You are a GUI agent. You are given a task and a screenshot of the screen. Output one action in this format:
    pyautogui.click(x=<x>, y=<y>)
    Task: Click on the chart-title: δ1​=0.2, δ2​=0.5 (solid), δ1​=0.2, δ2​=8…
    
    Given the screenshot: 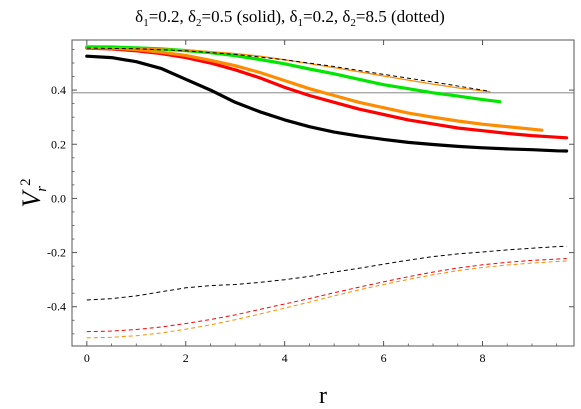 What is the action you would take?
    pyautogui.click(x=290, y=18)
    